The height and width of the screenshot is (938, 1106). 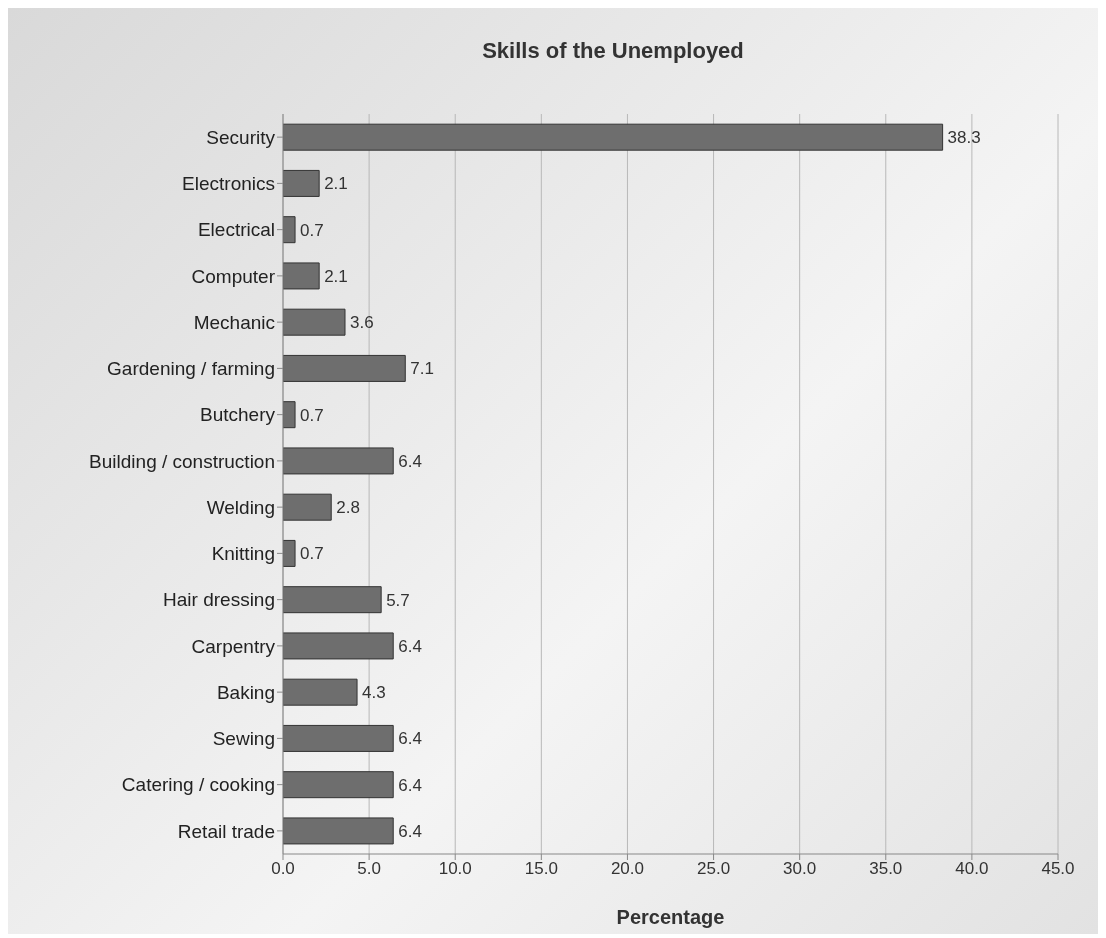 I want to click on y-tick-label: Electronics, so click(x=228, y=184).